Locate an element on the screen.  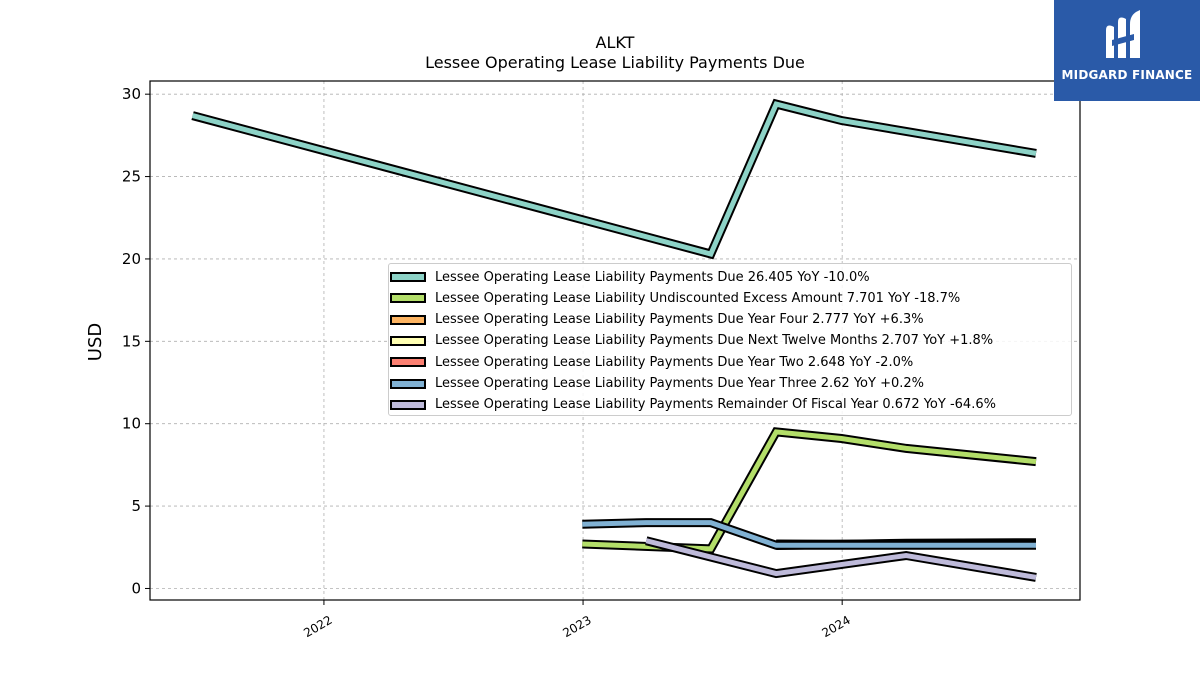
midgard-finance-logo: MIDGARD FINANCE is located at coordinates (1127, 50).